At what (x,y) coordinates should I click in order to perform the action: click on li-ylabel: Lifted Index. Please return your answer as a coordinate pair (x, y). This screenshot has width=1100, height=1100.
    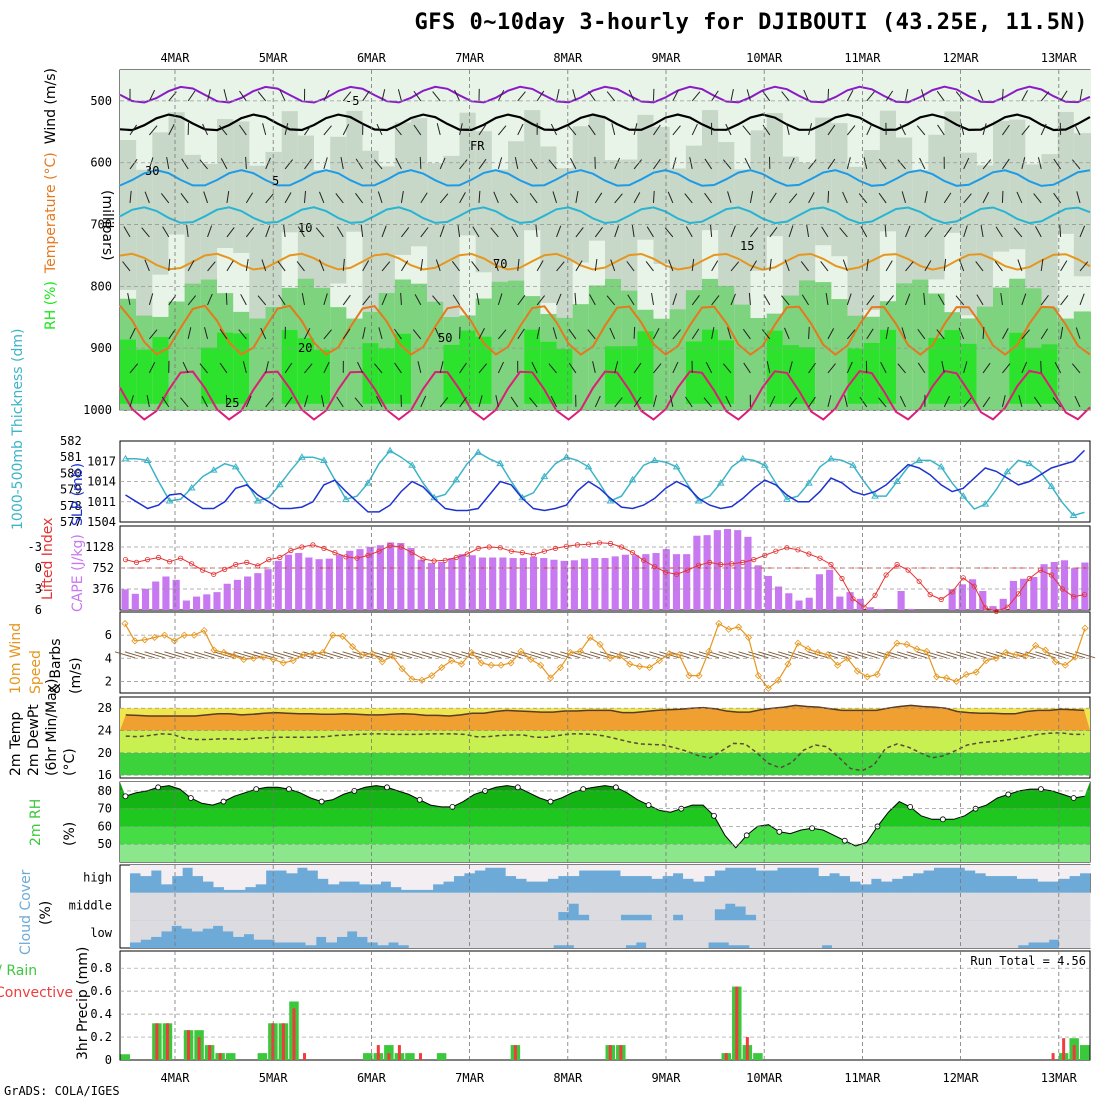
    Looking at the image, I should click on (48, 559).